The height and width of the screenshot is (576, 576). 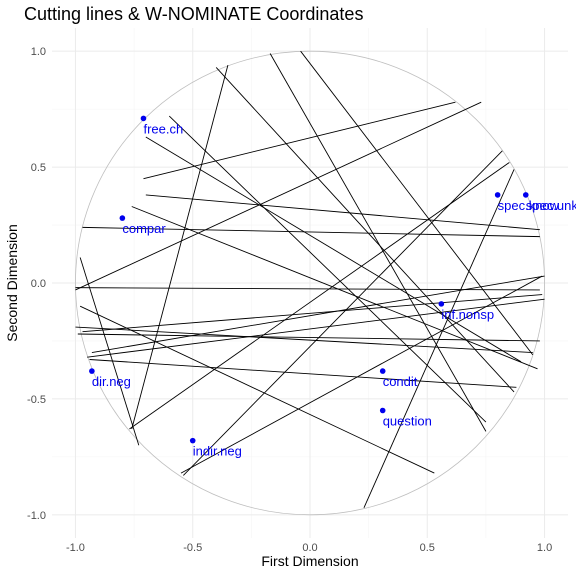 I want to click on x-tick-label: 0.0, so click(x=309, y=548).